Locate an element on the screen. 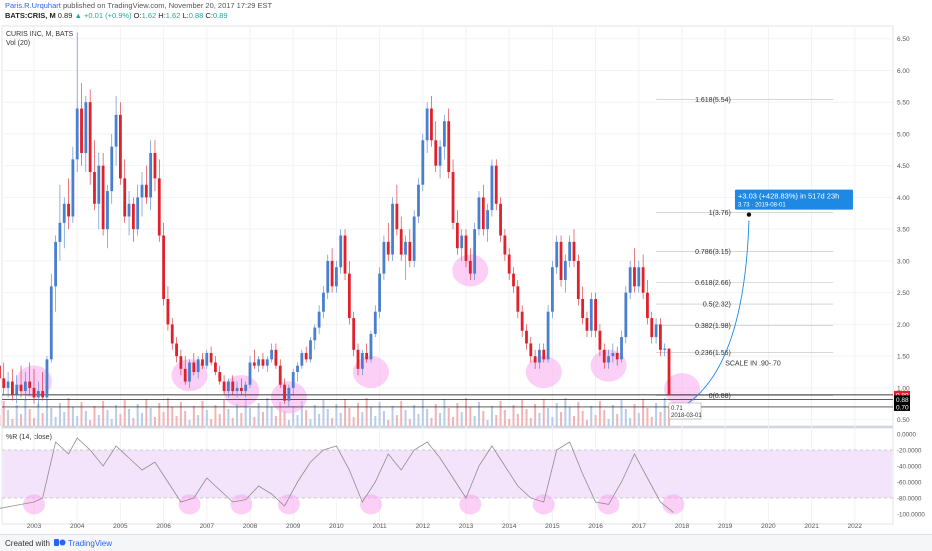 This screenshot has height=551, width=932. tradingview-logo-icon is located at coordinates (60, 542).